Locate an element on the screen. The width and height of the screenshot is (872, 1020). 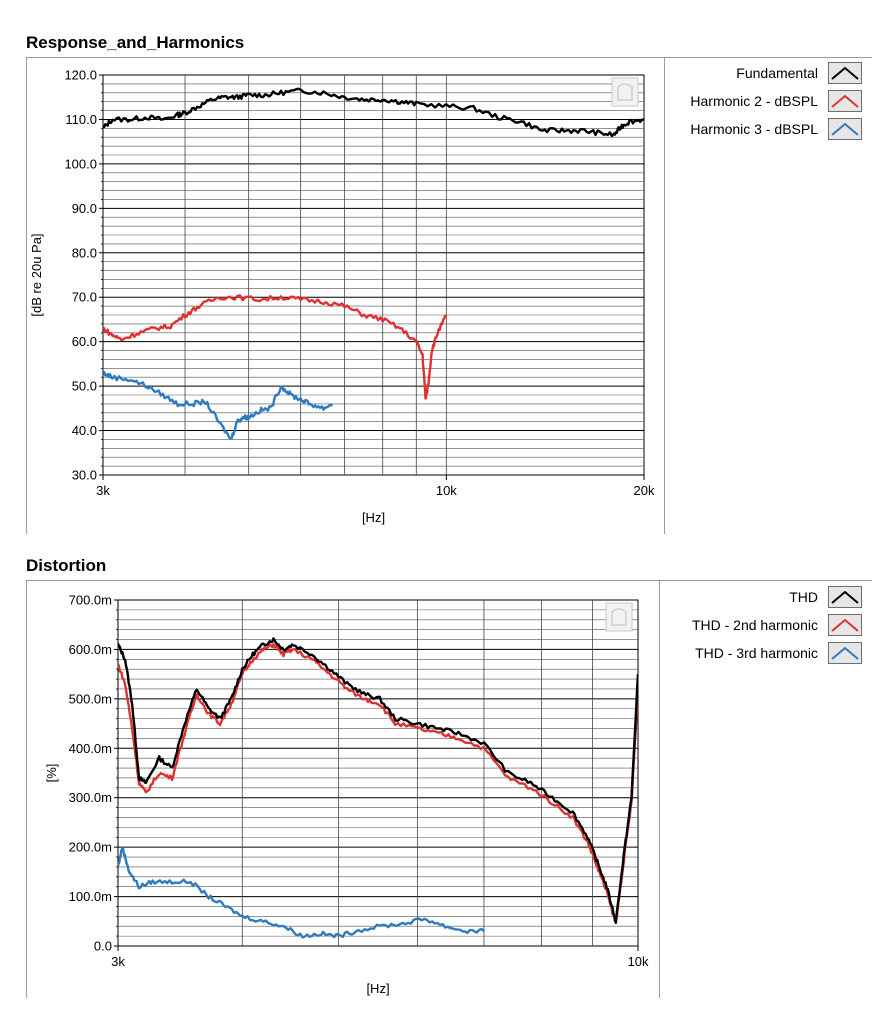
y-tick-label: 70.0 is located at coordinates (84, 297).